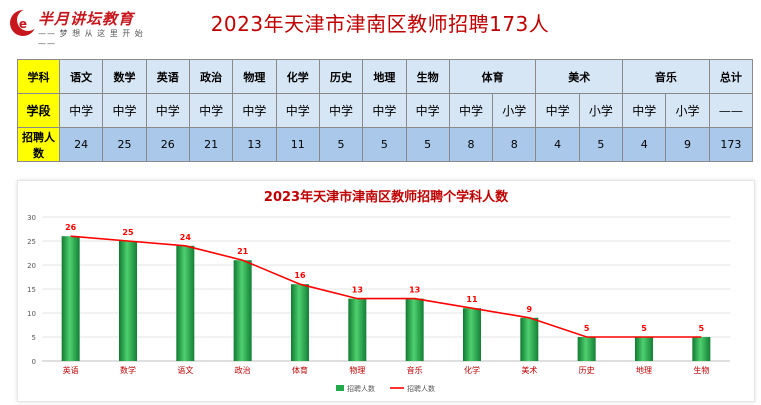 The image size is (761, 405). I want to click on svg-text: e, so click(23, 24).